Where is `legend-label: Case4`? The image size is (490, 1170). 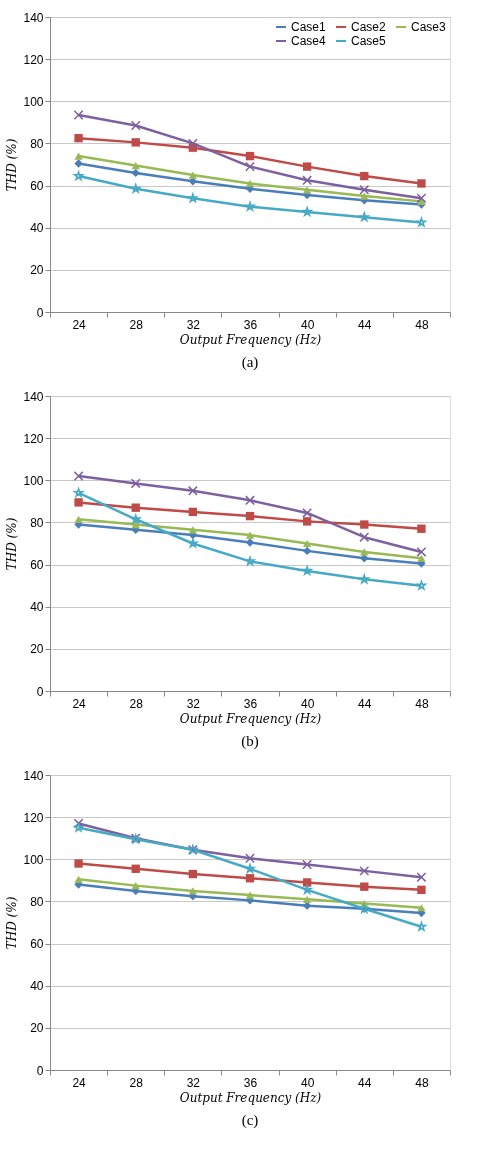
legend-label: Case4 is located at coordinates (309, 41).